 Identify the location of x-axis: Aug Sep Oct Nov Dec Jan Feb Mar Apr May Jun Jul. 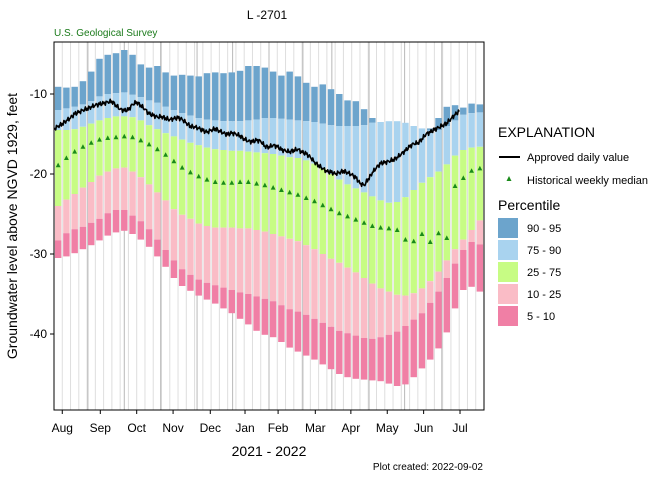
(260, 422).